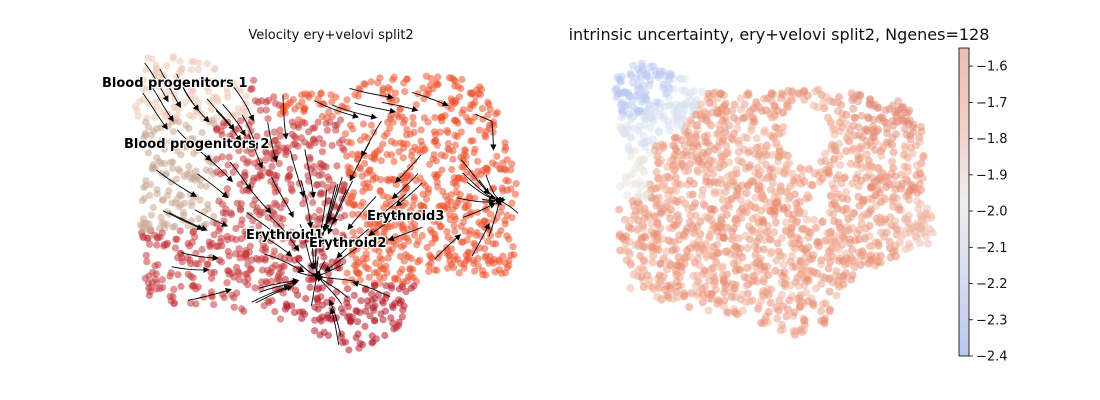  I want to click on colorbar-tick-label: −2.2, so click(992, 284).